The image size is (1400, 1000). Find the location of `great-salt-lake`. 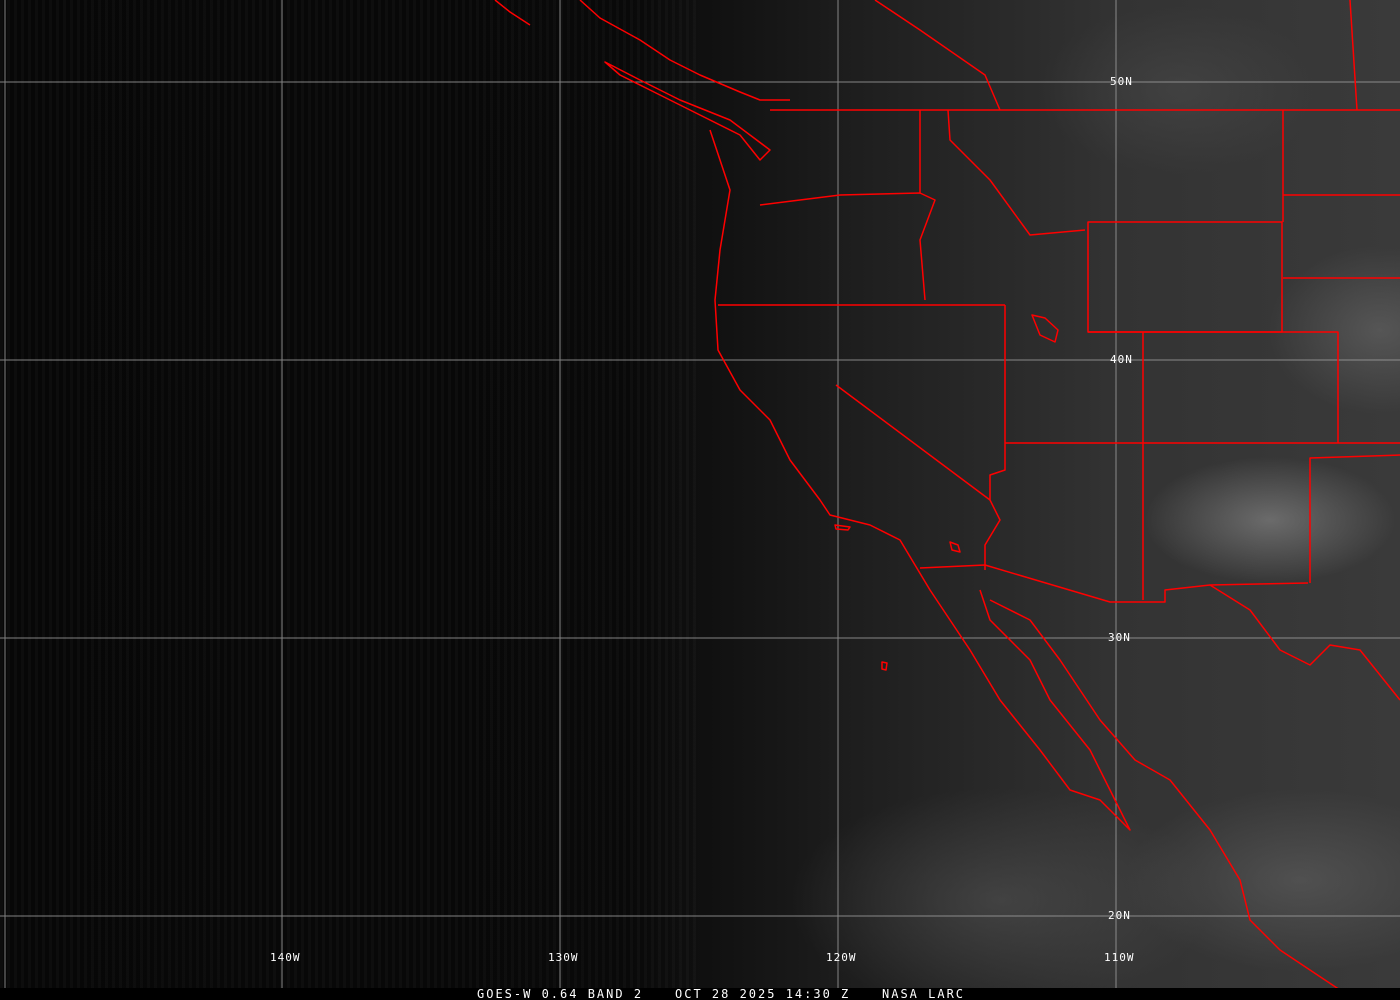

great-salt-lake is located at coordinates (1045, 328).